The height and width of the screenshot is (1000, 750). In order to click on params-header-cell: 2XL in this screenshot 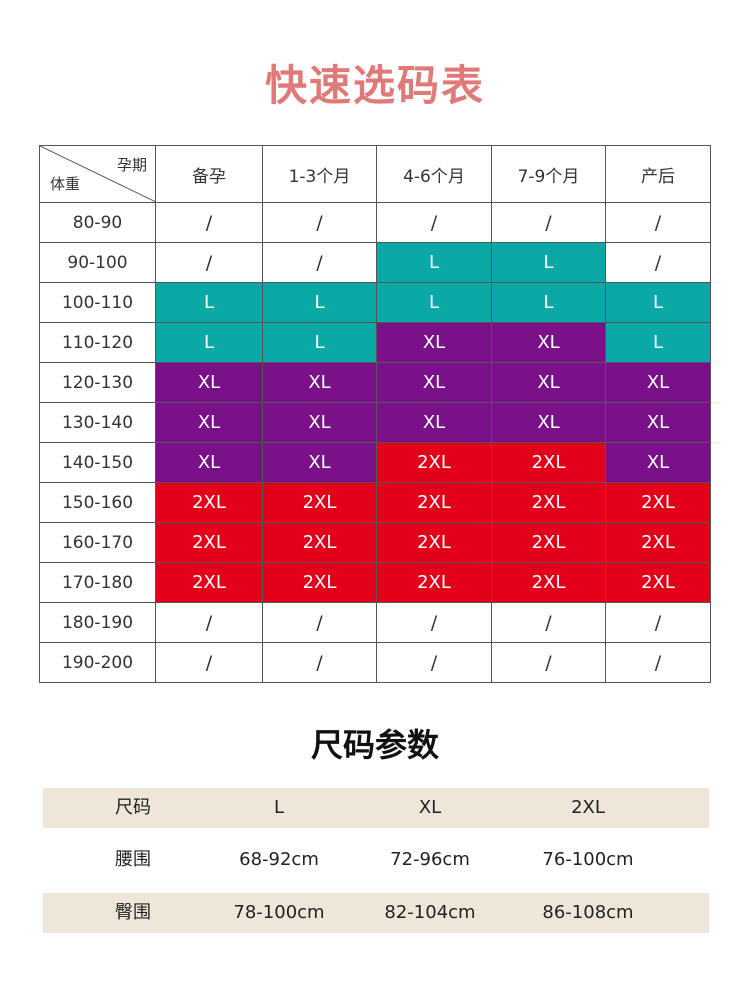, I will do `click(588, 807)`.